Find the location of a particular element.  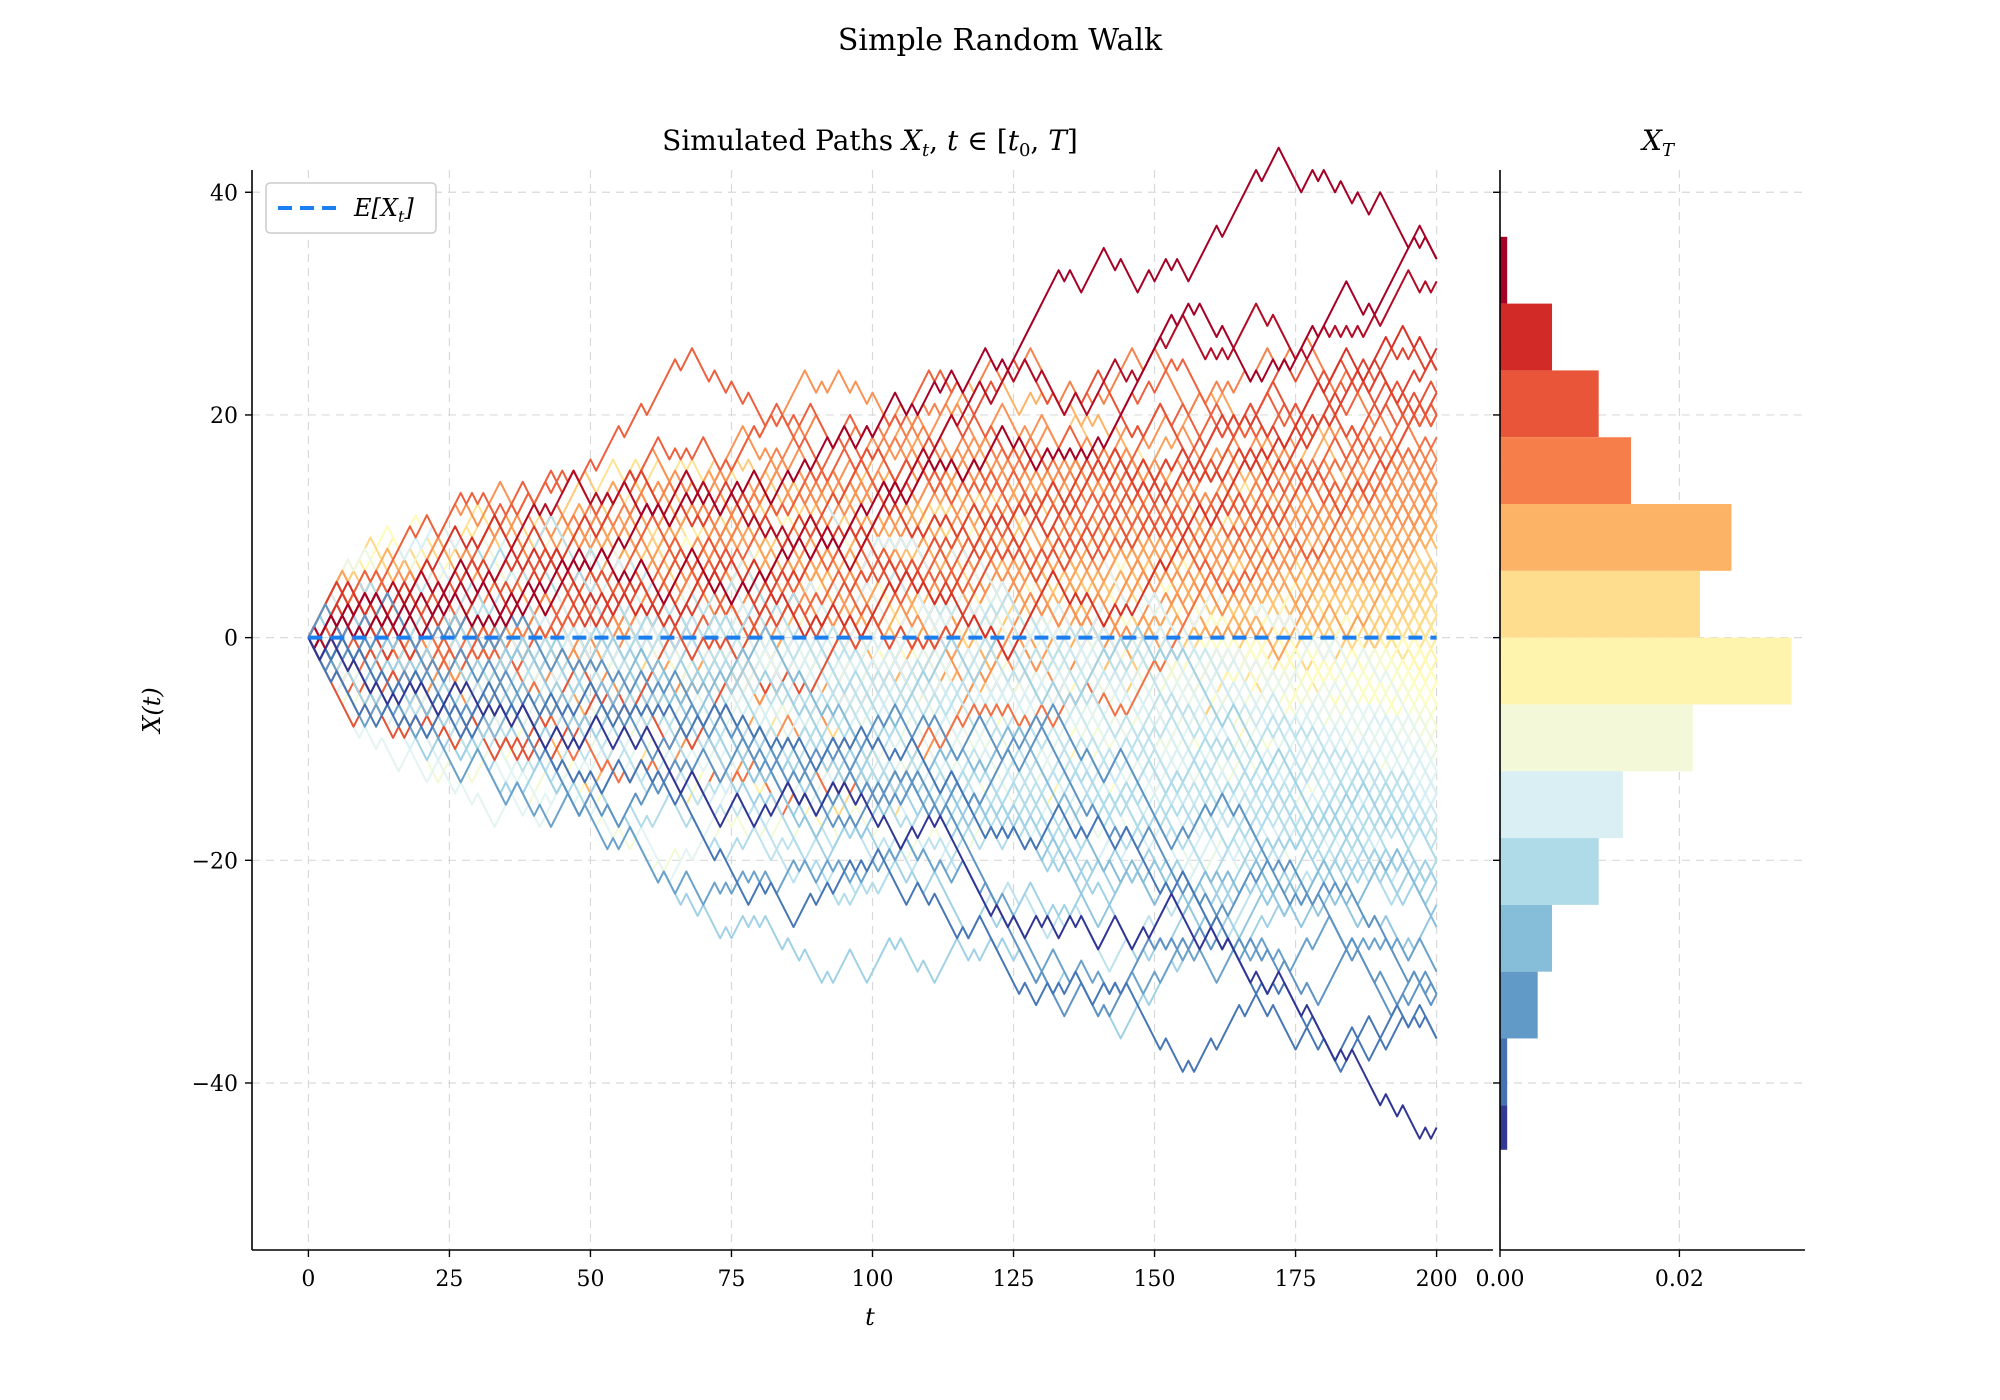

histogram-title-sub: T is located at coordinates (1669, 150).